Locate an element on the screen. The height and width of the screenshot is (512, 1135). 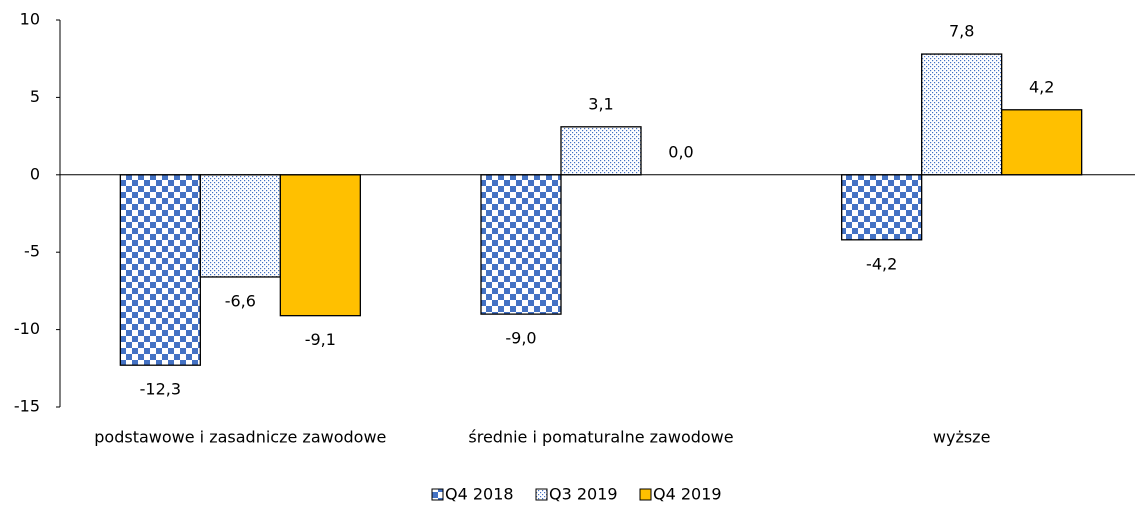
y-tick-label: -15 is located at coordinates (27, 406).